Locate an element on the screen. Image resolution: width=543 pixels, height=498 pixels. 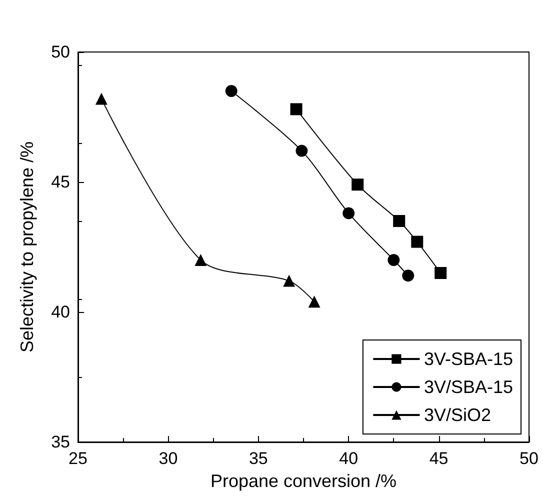
x-axis-title: Propane conversion /% is located at coordinates (303, 481).